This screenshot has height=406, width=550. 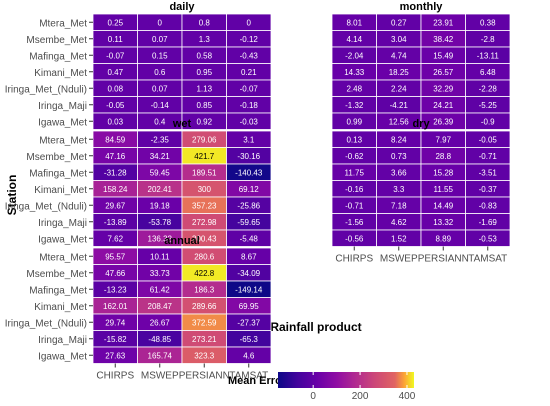 I want to click on cell-value-label: -2.35, so click(x=160, y=139).